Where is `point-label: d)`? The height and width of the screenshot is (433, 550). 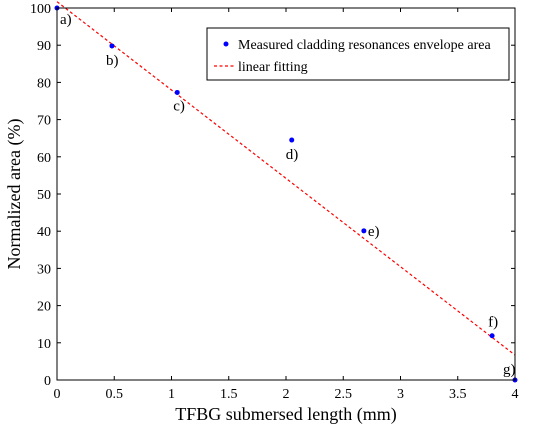 point-label: d) is located at coordinates (292, 155).